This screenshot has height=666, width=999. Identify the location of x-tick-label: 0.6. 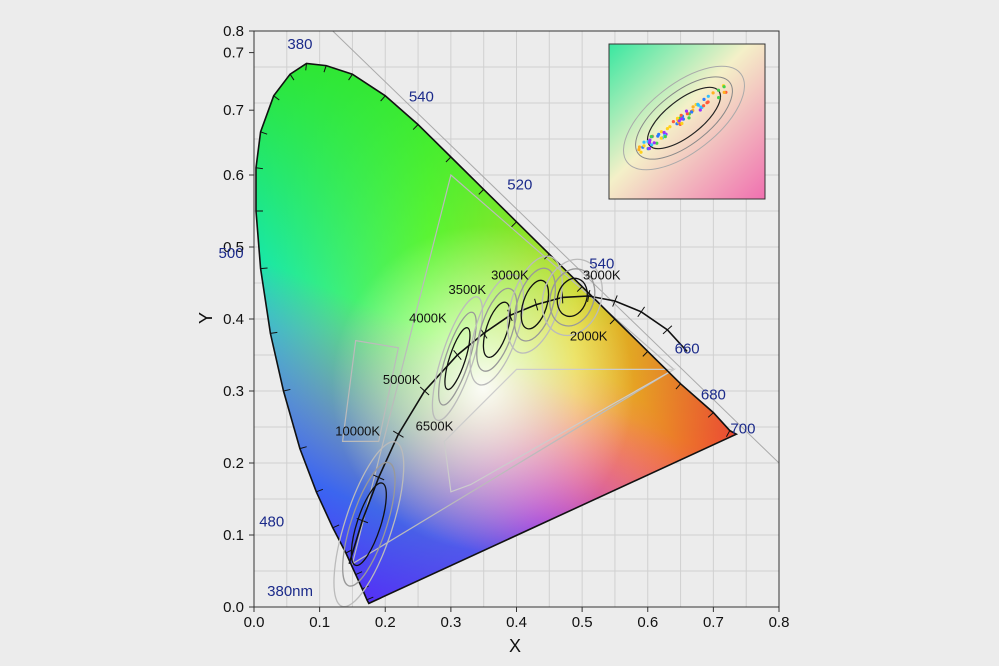
(647, 622).